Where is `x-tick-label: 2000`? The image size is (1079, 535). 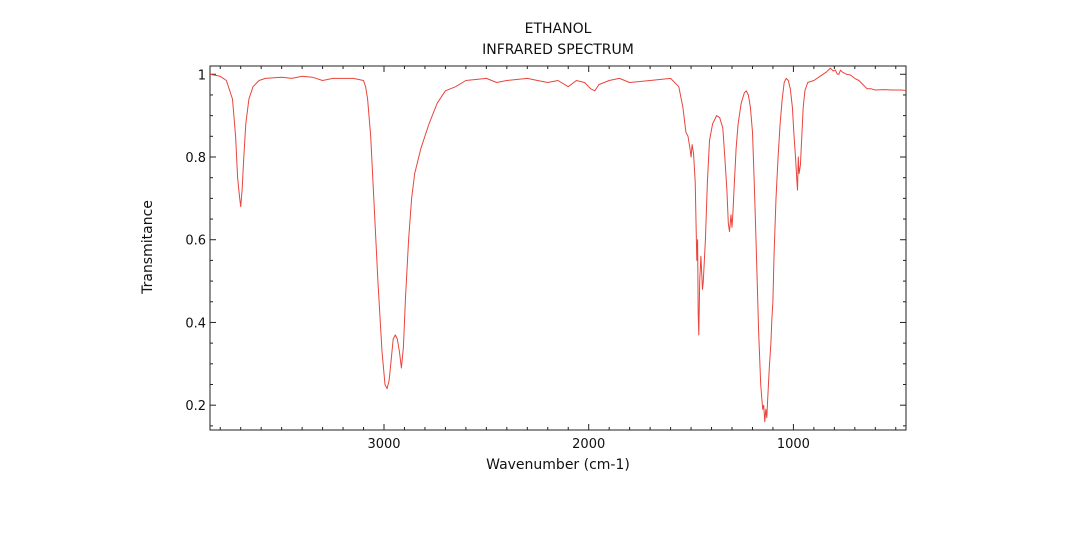 x-tick-label: 2000 is located at coordinates (588, 444).